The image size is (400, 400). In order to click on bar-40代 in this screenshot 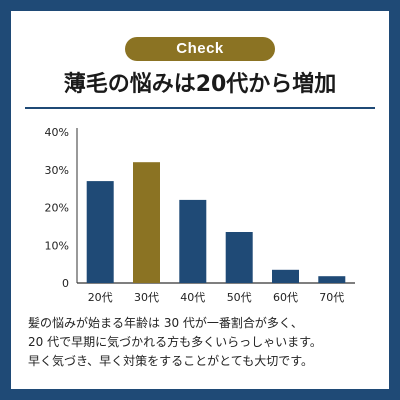, I will do `click(193, 241)`.